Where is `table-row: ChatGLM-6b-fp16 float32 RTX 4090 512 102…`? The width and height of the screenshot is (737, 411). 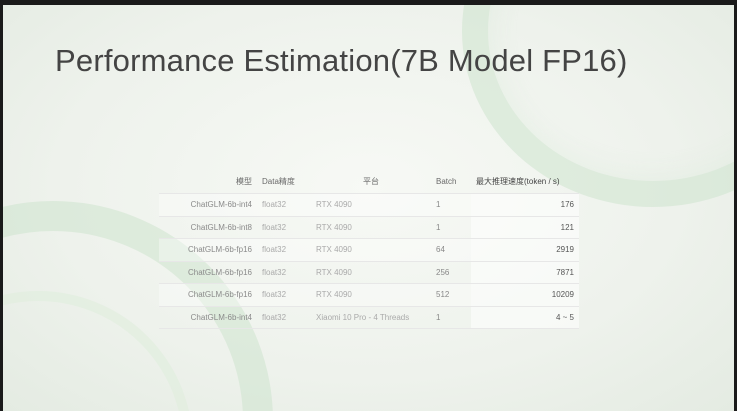 table-row: ChatGLM-6b-fp16 float32 RTX 4090 512 102… is located at coordinates (369, 295).